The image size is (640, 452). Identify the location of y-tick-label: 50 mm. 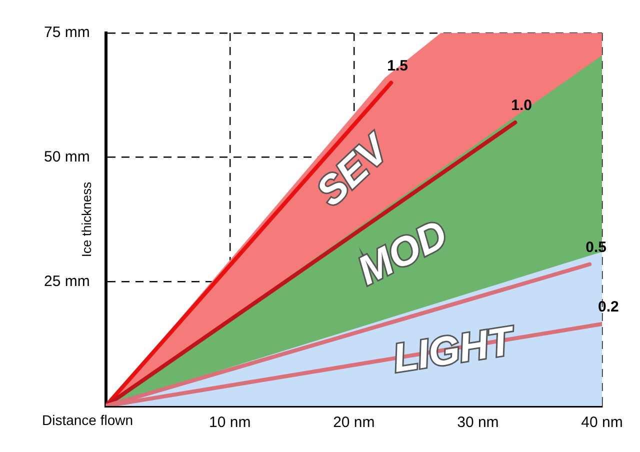
(67, 157).